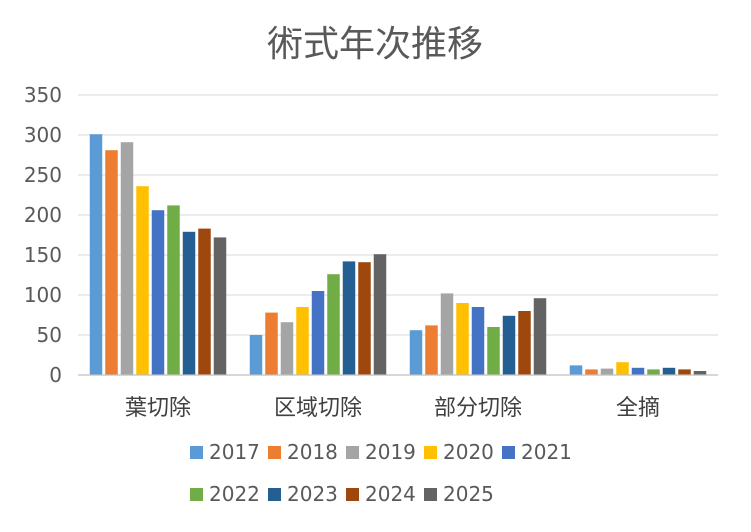 Image resolution: width=751 pixels, height=532 pixels. What do you see at coordinates (546, 452) in the screenshot?
I see `legend-label: 2021` at bounding box center [546, 452].